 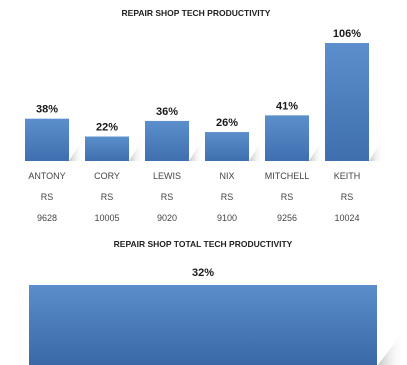 I want to click on chart-title: REPAIR SHOP TECH PRODUCTIVITY, so click(x=196, y=13).